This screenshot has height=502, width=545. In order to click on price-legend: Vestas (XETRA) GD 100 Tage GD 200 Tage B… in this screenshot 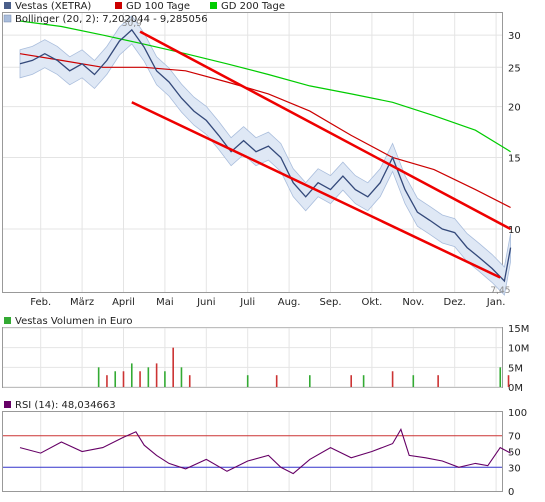, I will do `click(144, 13)`.